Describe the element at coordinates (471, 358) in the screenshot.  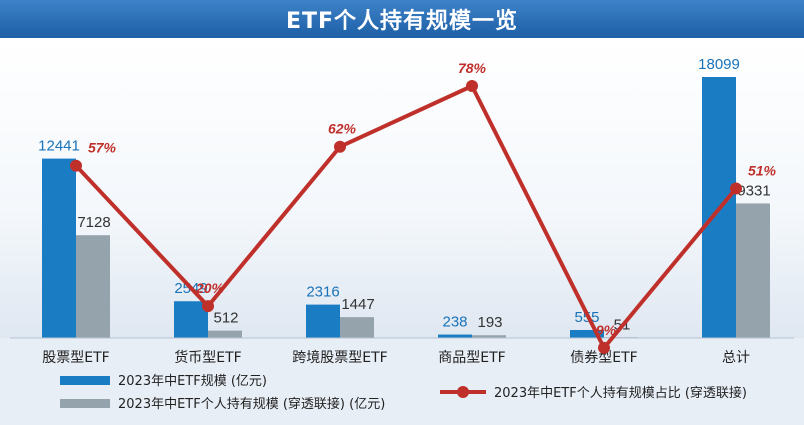
I see `category-label-3: 商品型ETF` at that location.